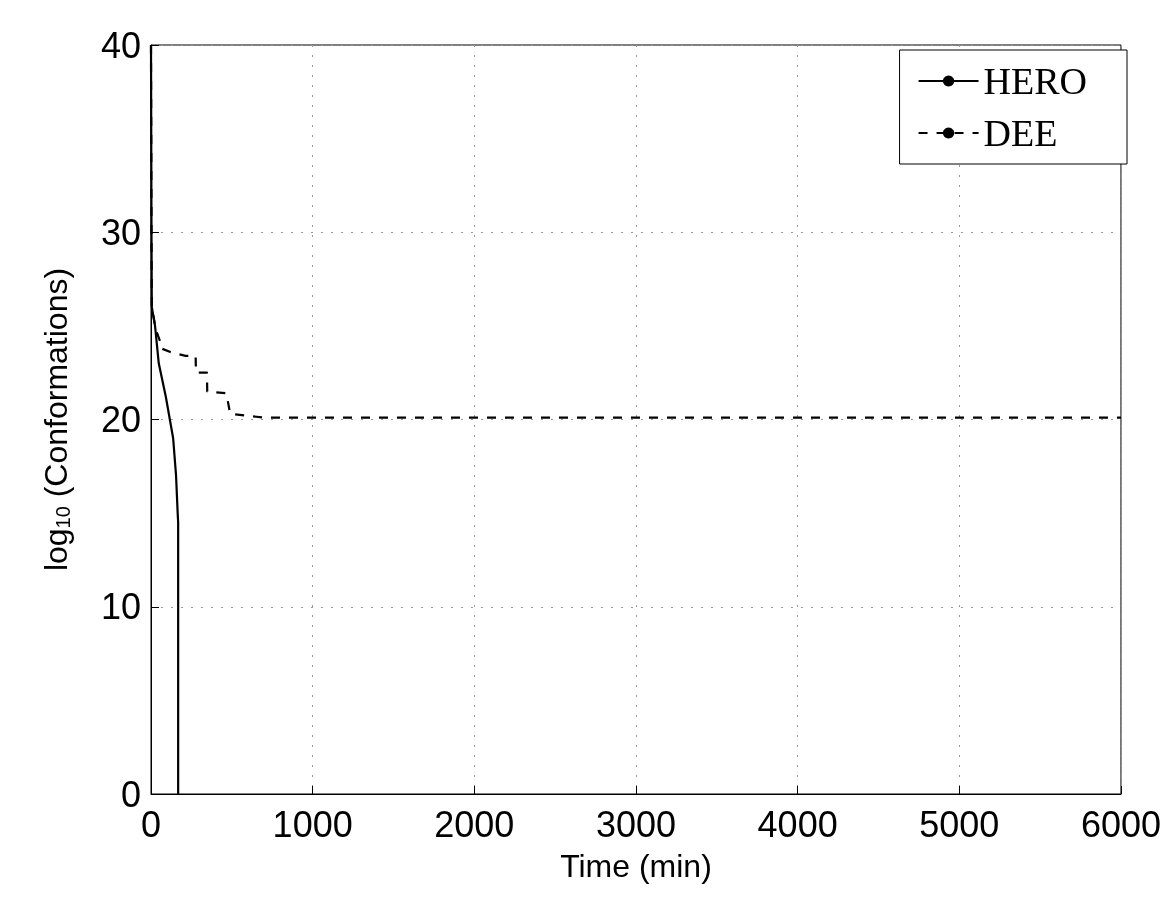 The width and height of the screenshot is (1172, 906). Describe the element at coordinates (959, 824) in the screenshot. I see `x-tick-label: 5000` at that location.